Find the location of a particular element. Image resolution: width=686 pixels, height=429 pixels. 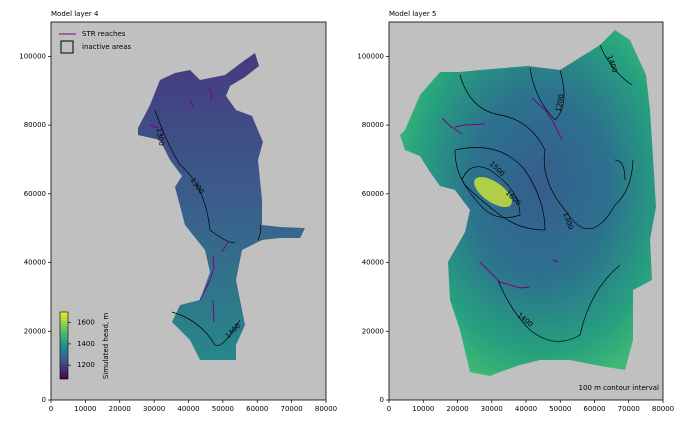

contour-label: 1300 is located at coordinates (160, 137).